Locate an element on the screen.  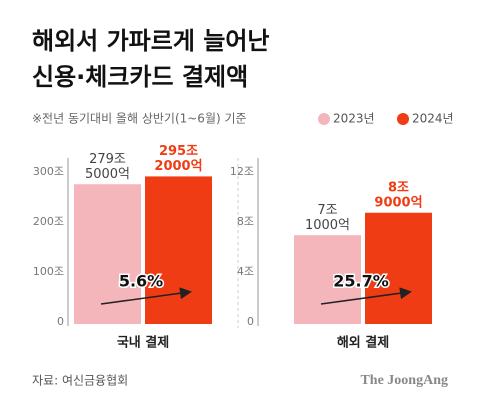
legend-label: 2023년 is located at coordinates (354, 119).